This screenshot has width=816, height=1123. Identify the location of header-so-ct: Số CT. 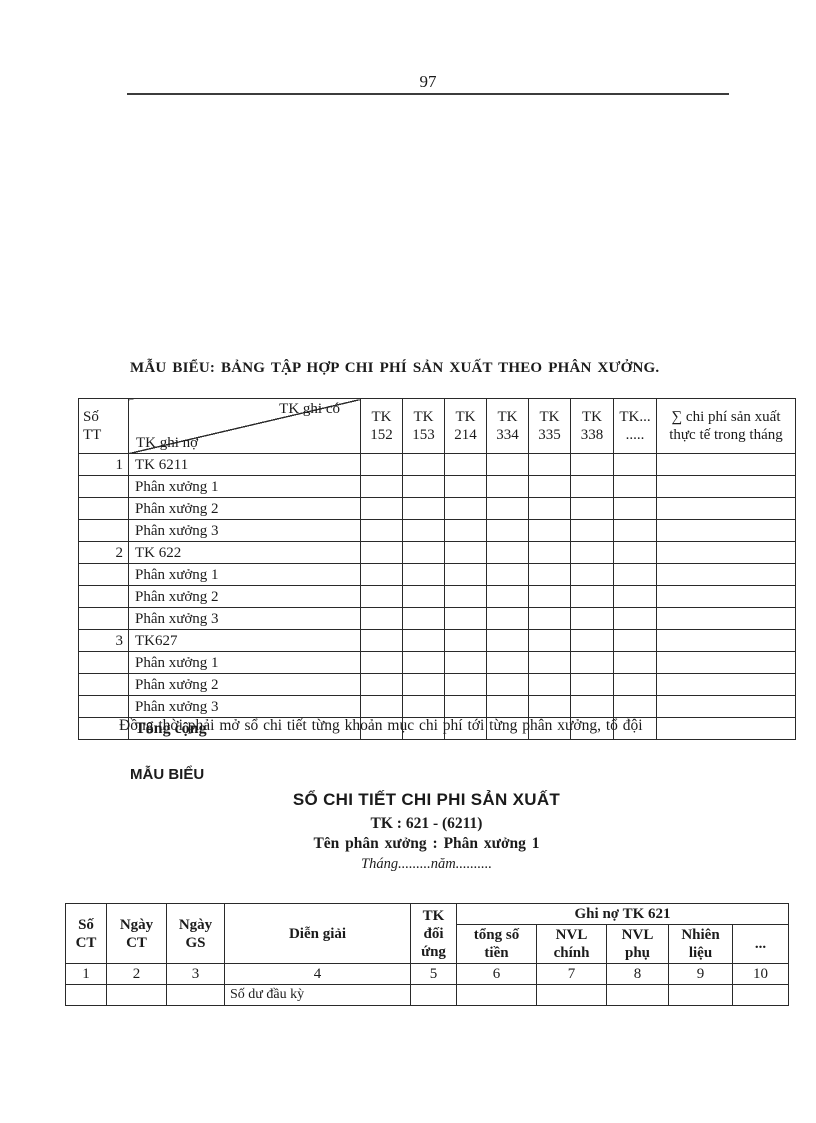
(86, 933).